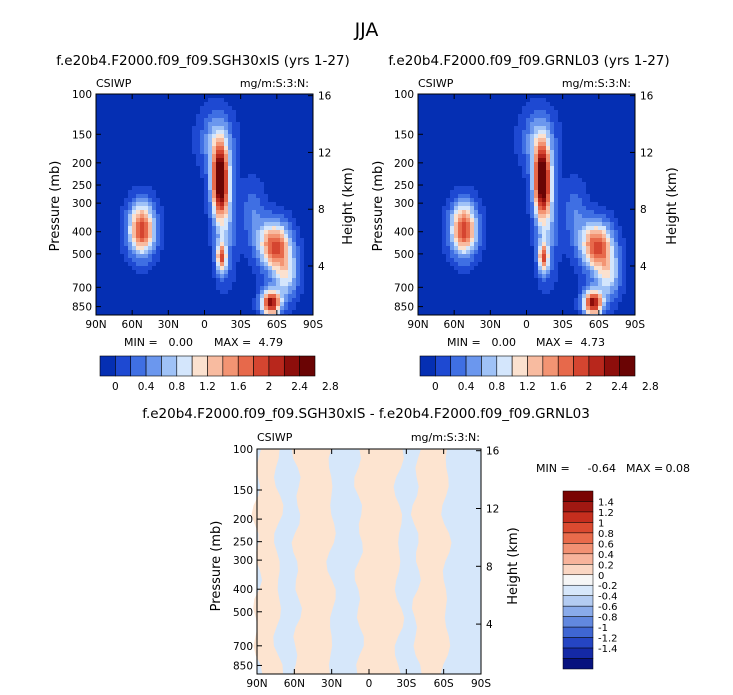  Describe the element at coordinates (176, 387) in the screenshot. I see `colorbar-label: 0.8` at that location.